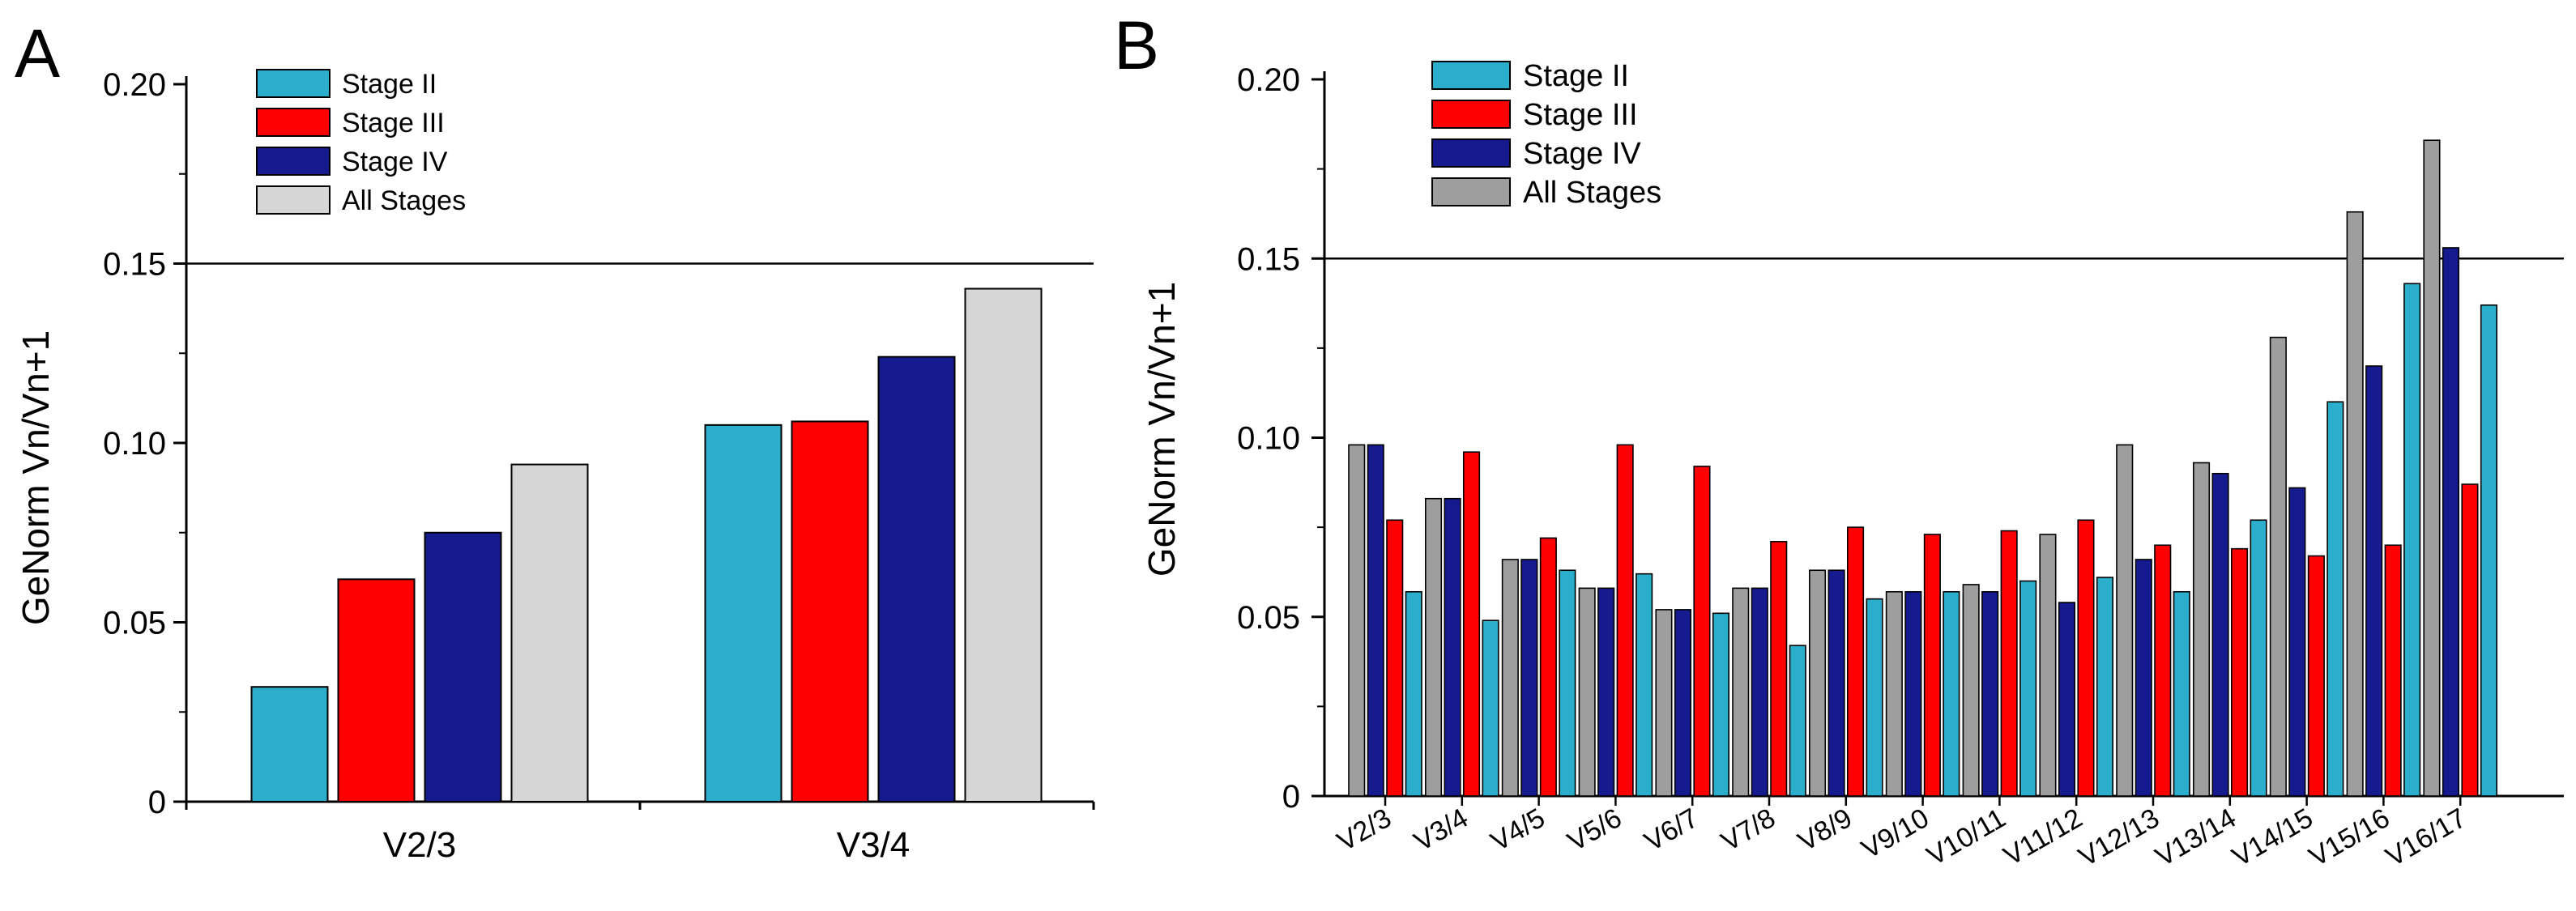  Describe the element at coordinates (1779, 669) in the screenshot. I see `bar-V7-8-stage-iii` at that location.